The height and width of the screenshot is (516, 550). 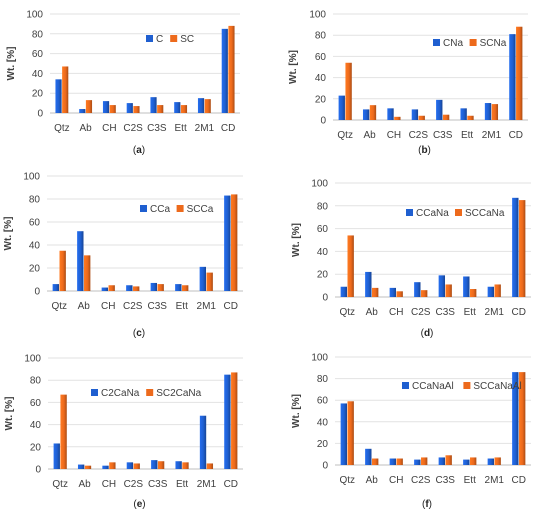 What do you see at coordinates (394, 135) in the screenshot?
I see `x-tick-label: CH` at bounding box center [394, 135].